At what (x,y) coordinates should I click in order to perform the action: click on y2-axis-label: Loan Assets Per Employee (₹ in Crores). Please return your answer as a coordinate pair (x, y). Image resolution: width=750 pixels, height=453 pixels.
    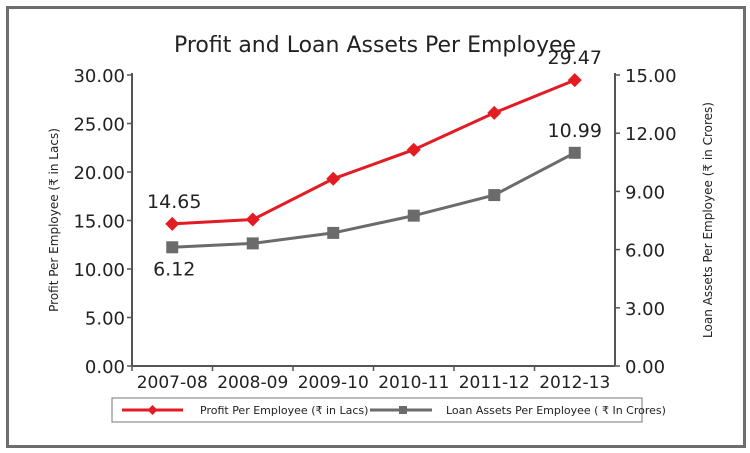
    Looking at the image, I should click on (708, 220).